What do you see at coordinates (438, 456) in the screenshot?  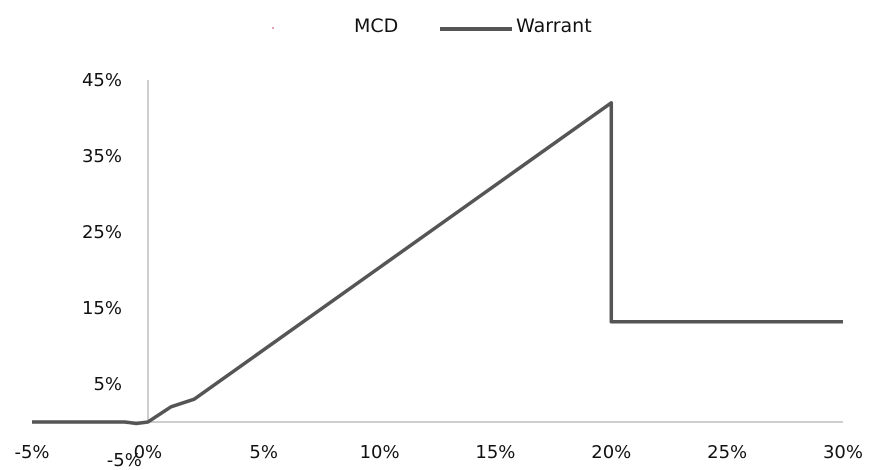 I see `x-tick-labels: -5% 0% 5% 10% 15% 20% 25% 30%-5%` at bounding box center [438, 456].